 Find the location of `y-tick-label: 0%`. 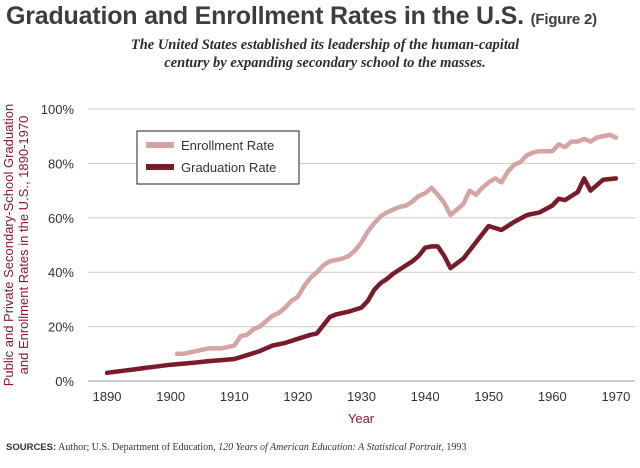

y-tick-label: 0% is located at coordinates (64, 381).